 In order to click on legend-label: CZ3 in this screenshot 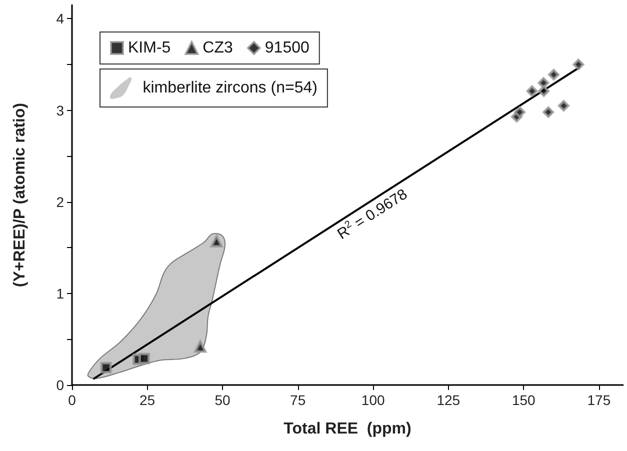, I will do `click(217, 48)`.